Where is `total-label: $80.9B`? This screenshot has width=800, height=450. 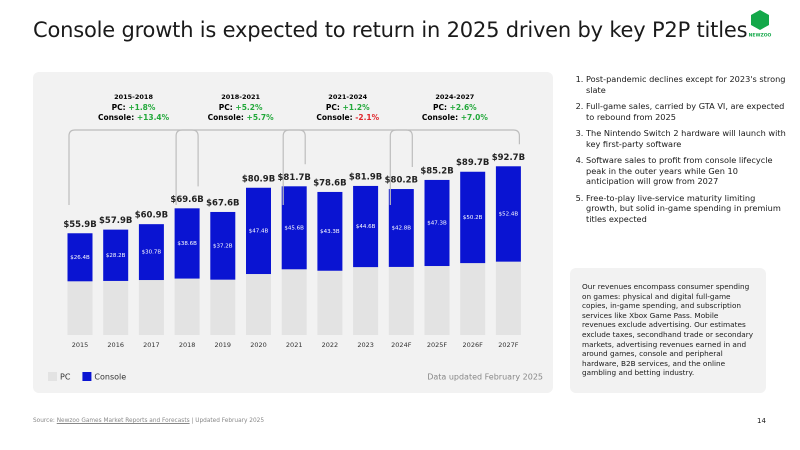
total-label: $80.9B is located at coordinates (258, 179).